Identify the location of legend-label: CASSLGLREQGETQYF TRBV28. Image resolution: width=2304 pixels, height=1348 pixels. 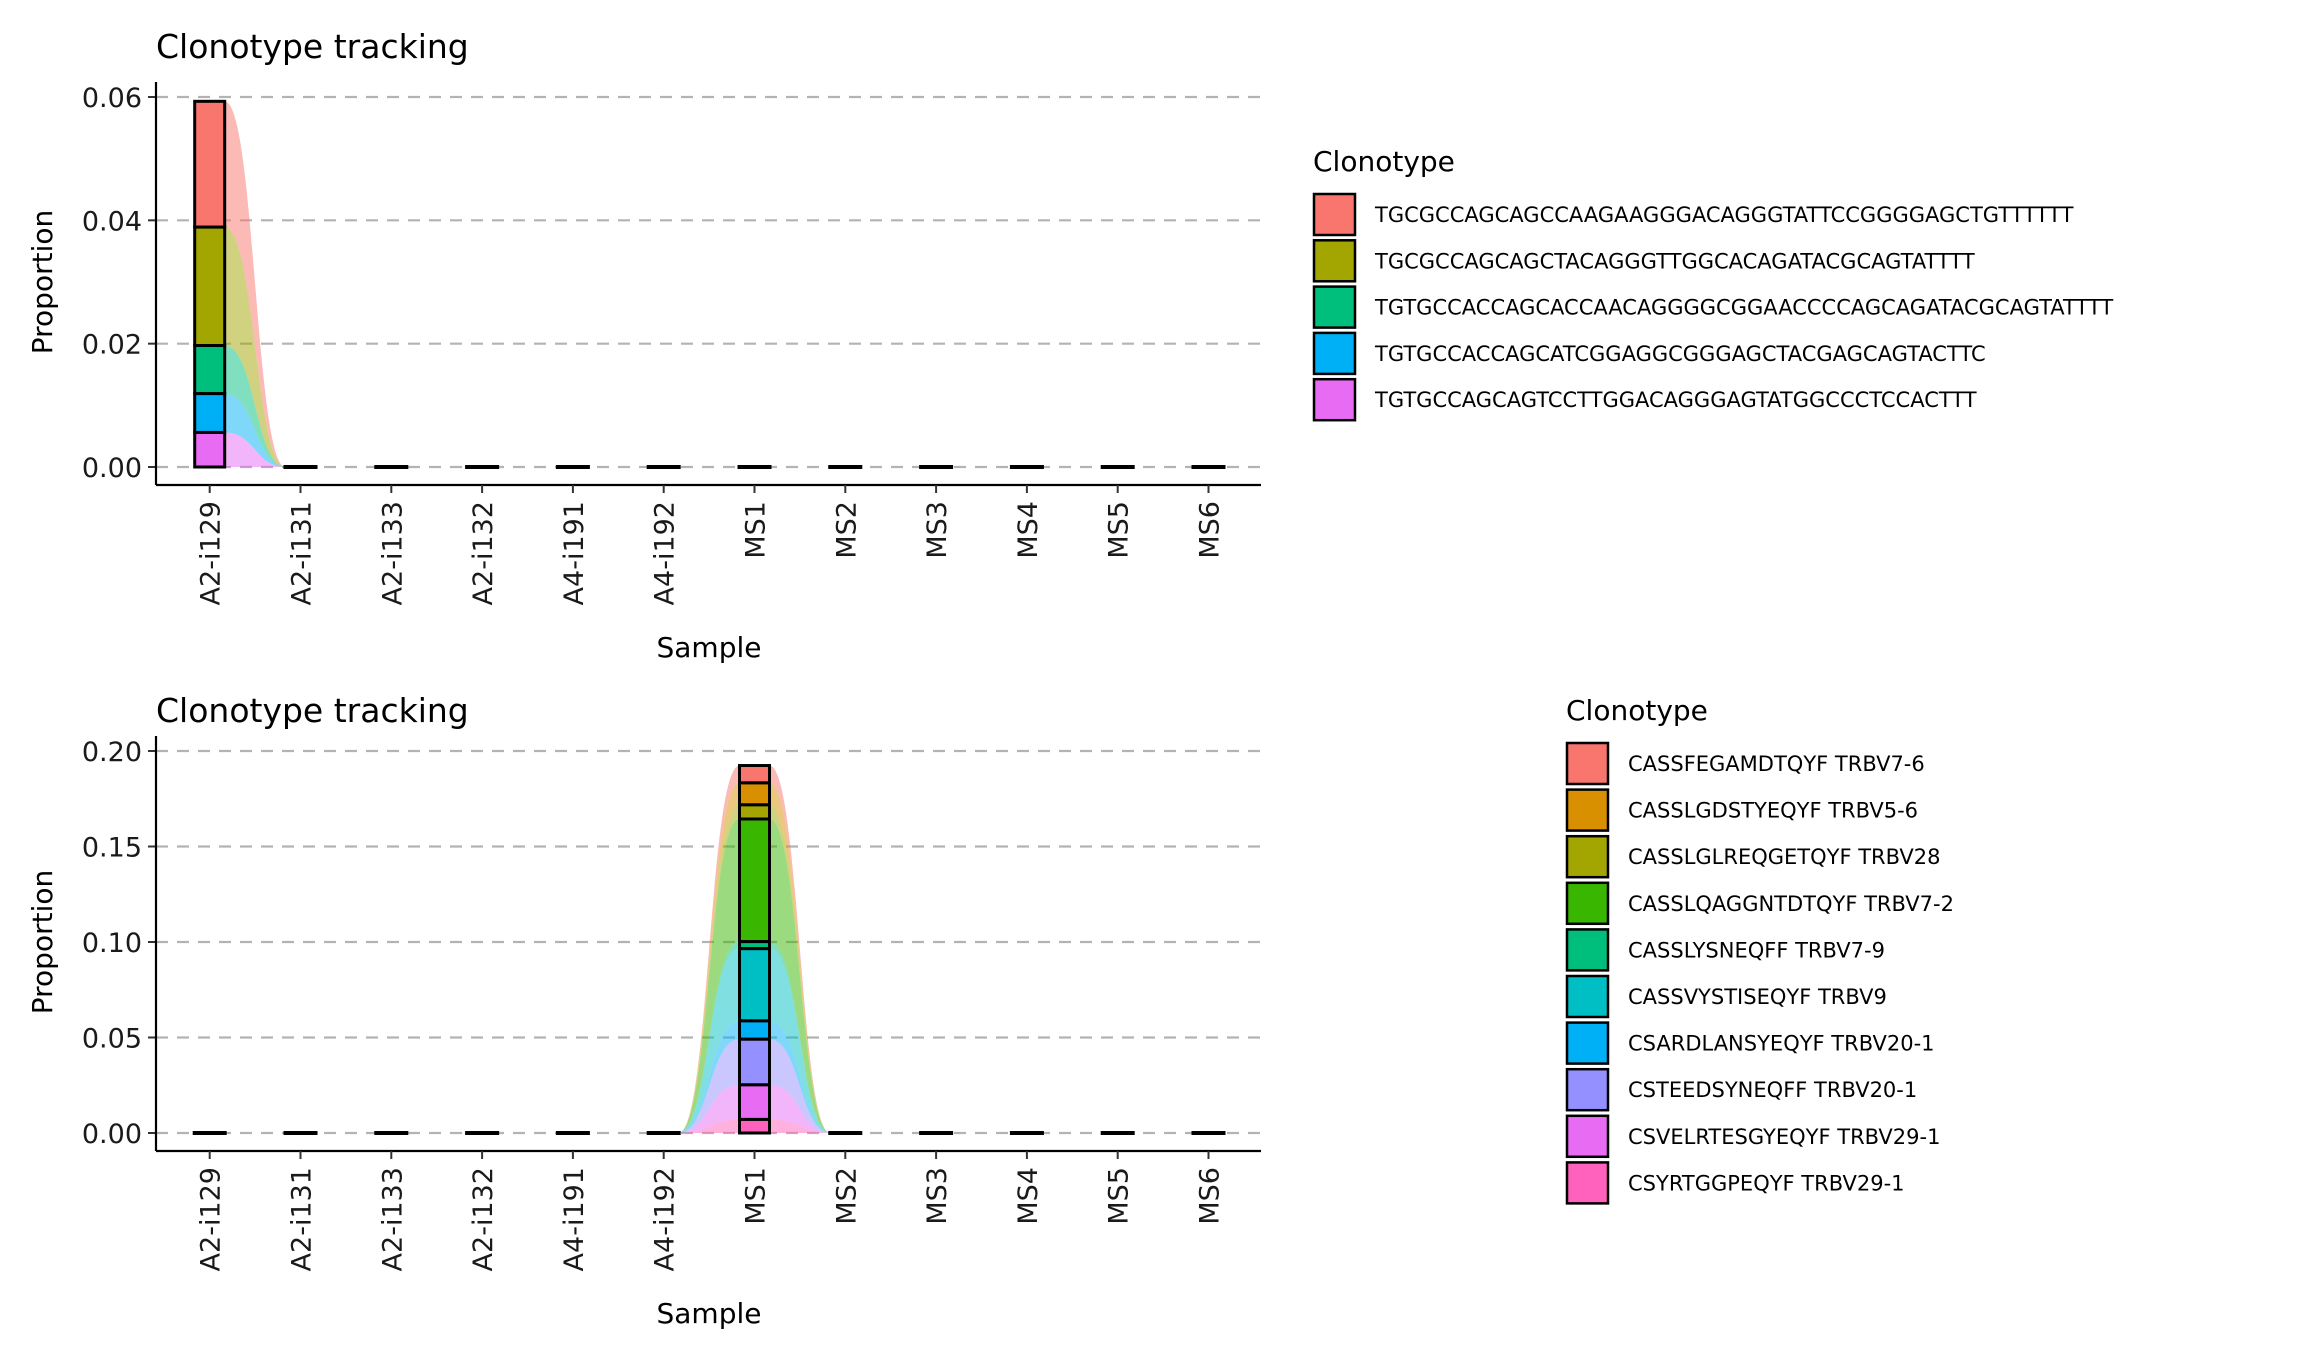
(1784, 857).